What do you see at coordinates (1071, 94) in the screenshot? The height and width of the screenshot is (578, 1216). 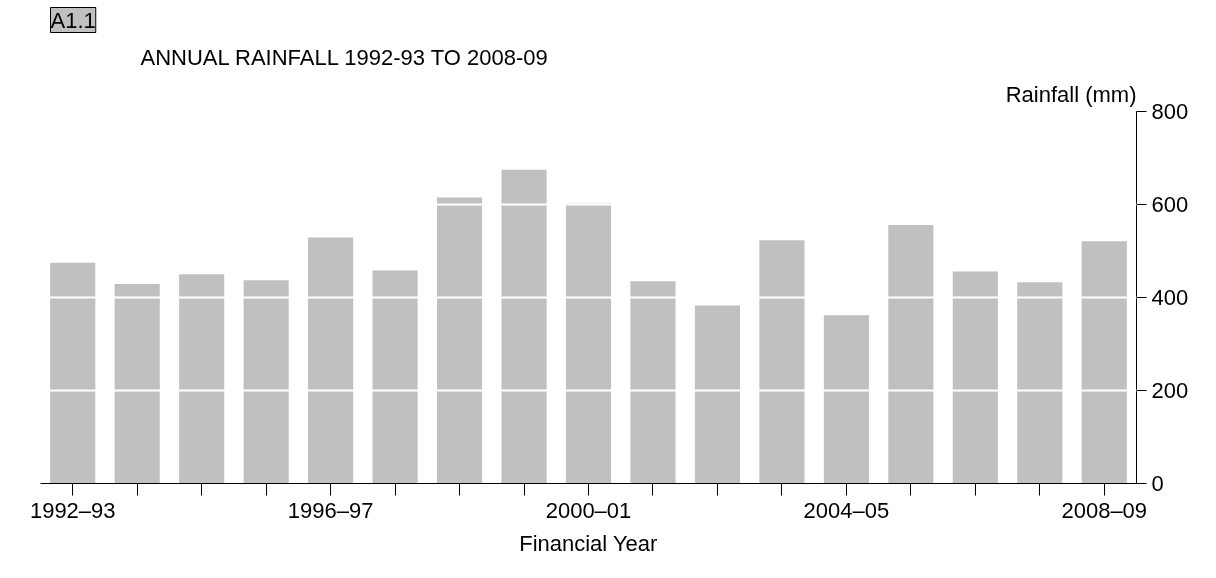 I see `y-axis-title: Rainfall (mm)` at bounding box center [1071, 94].